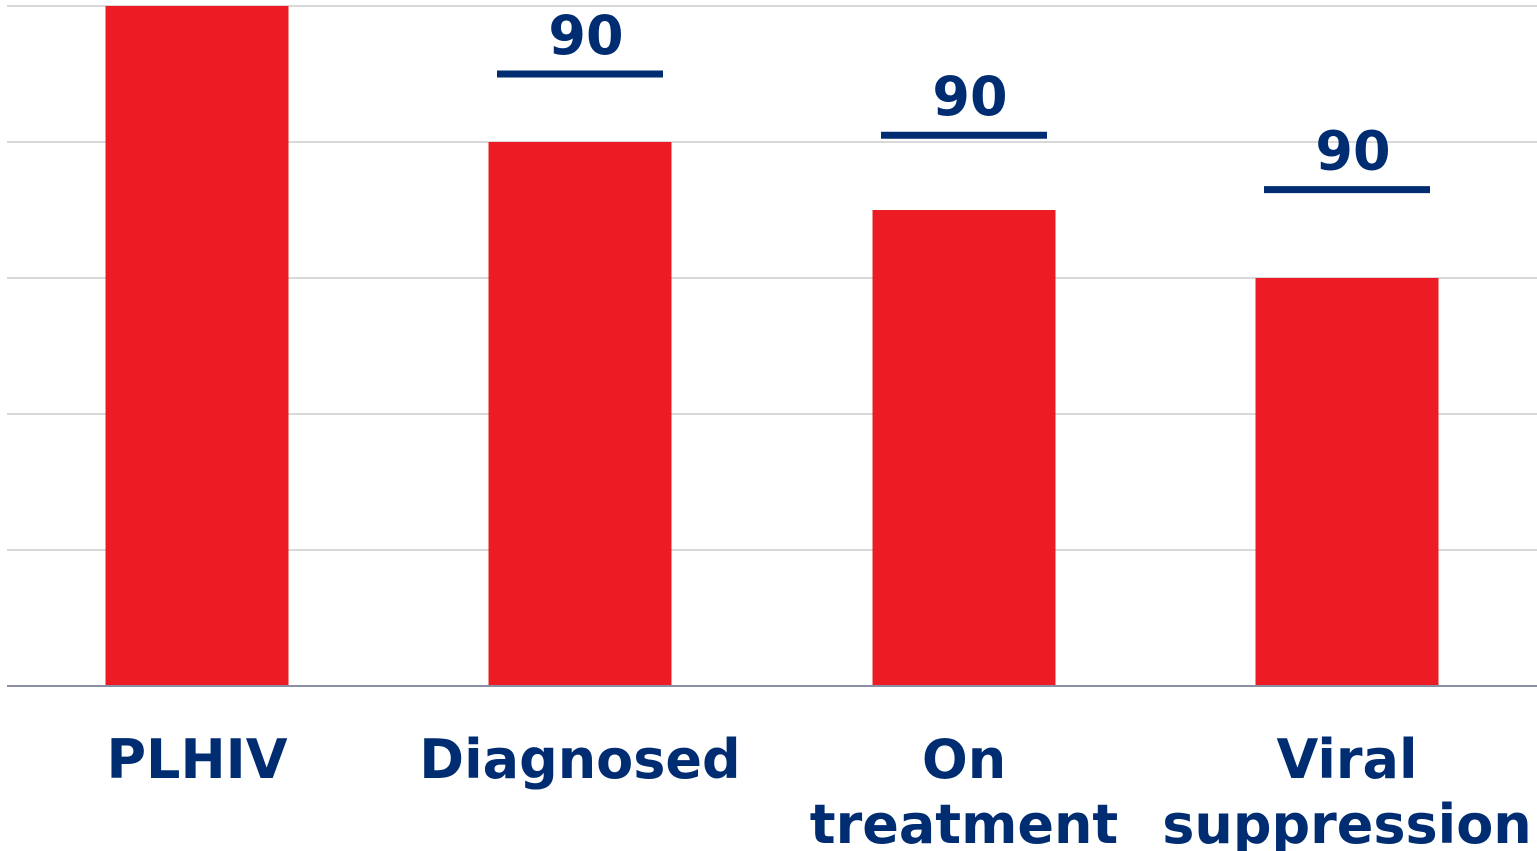 This screenshot has width=1537, height=851. Describe the element at coordinates (964, 822) in the screenshot. I see `x-tick-label: treatment` at that location.